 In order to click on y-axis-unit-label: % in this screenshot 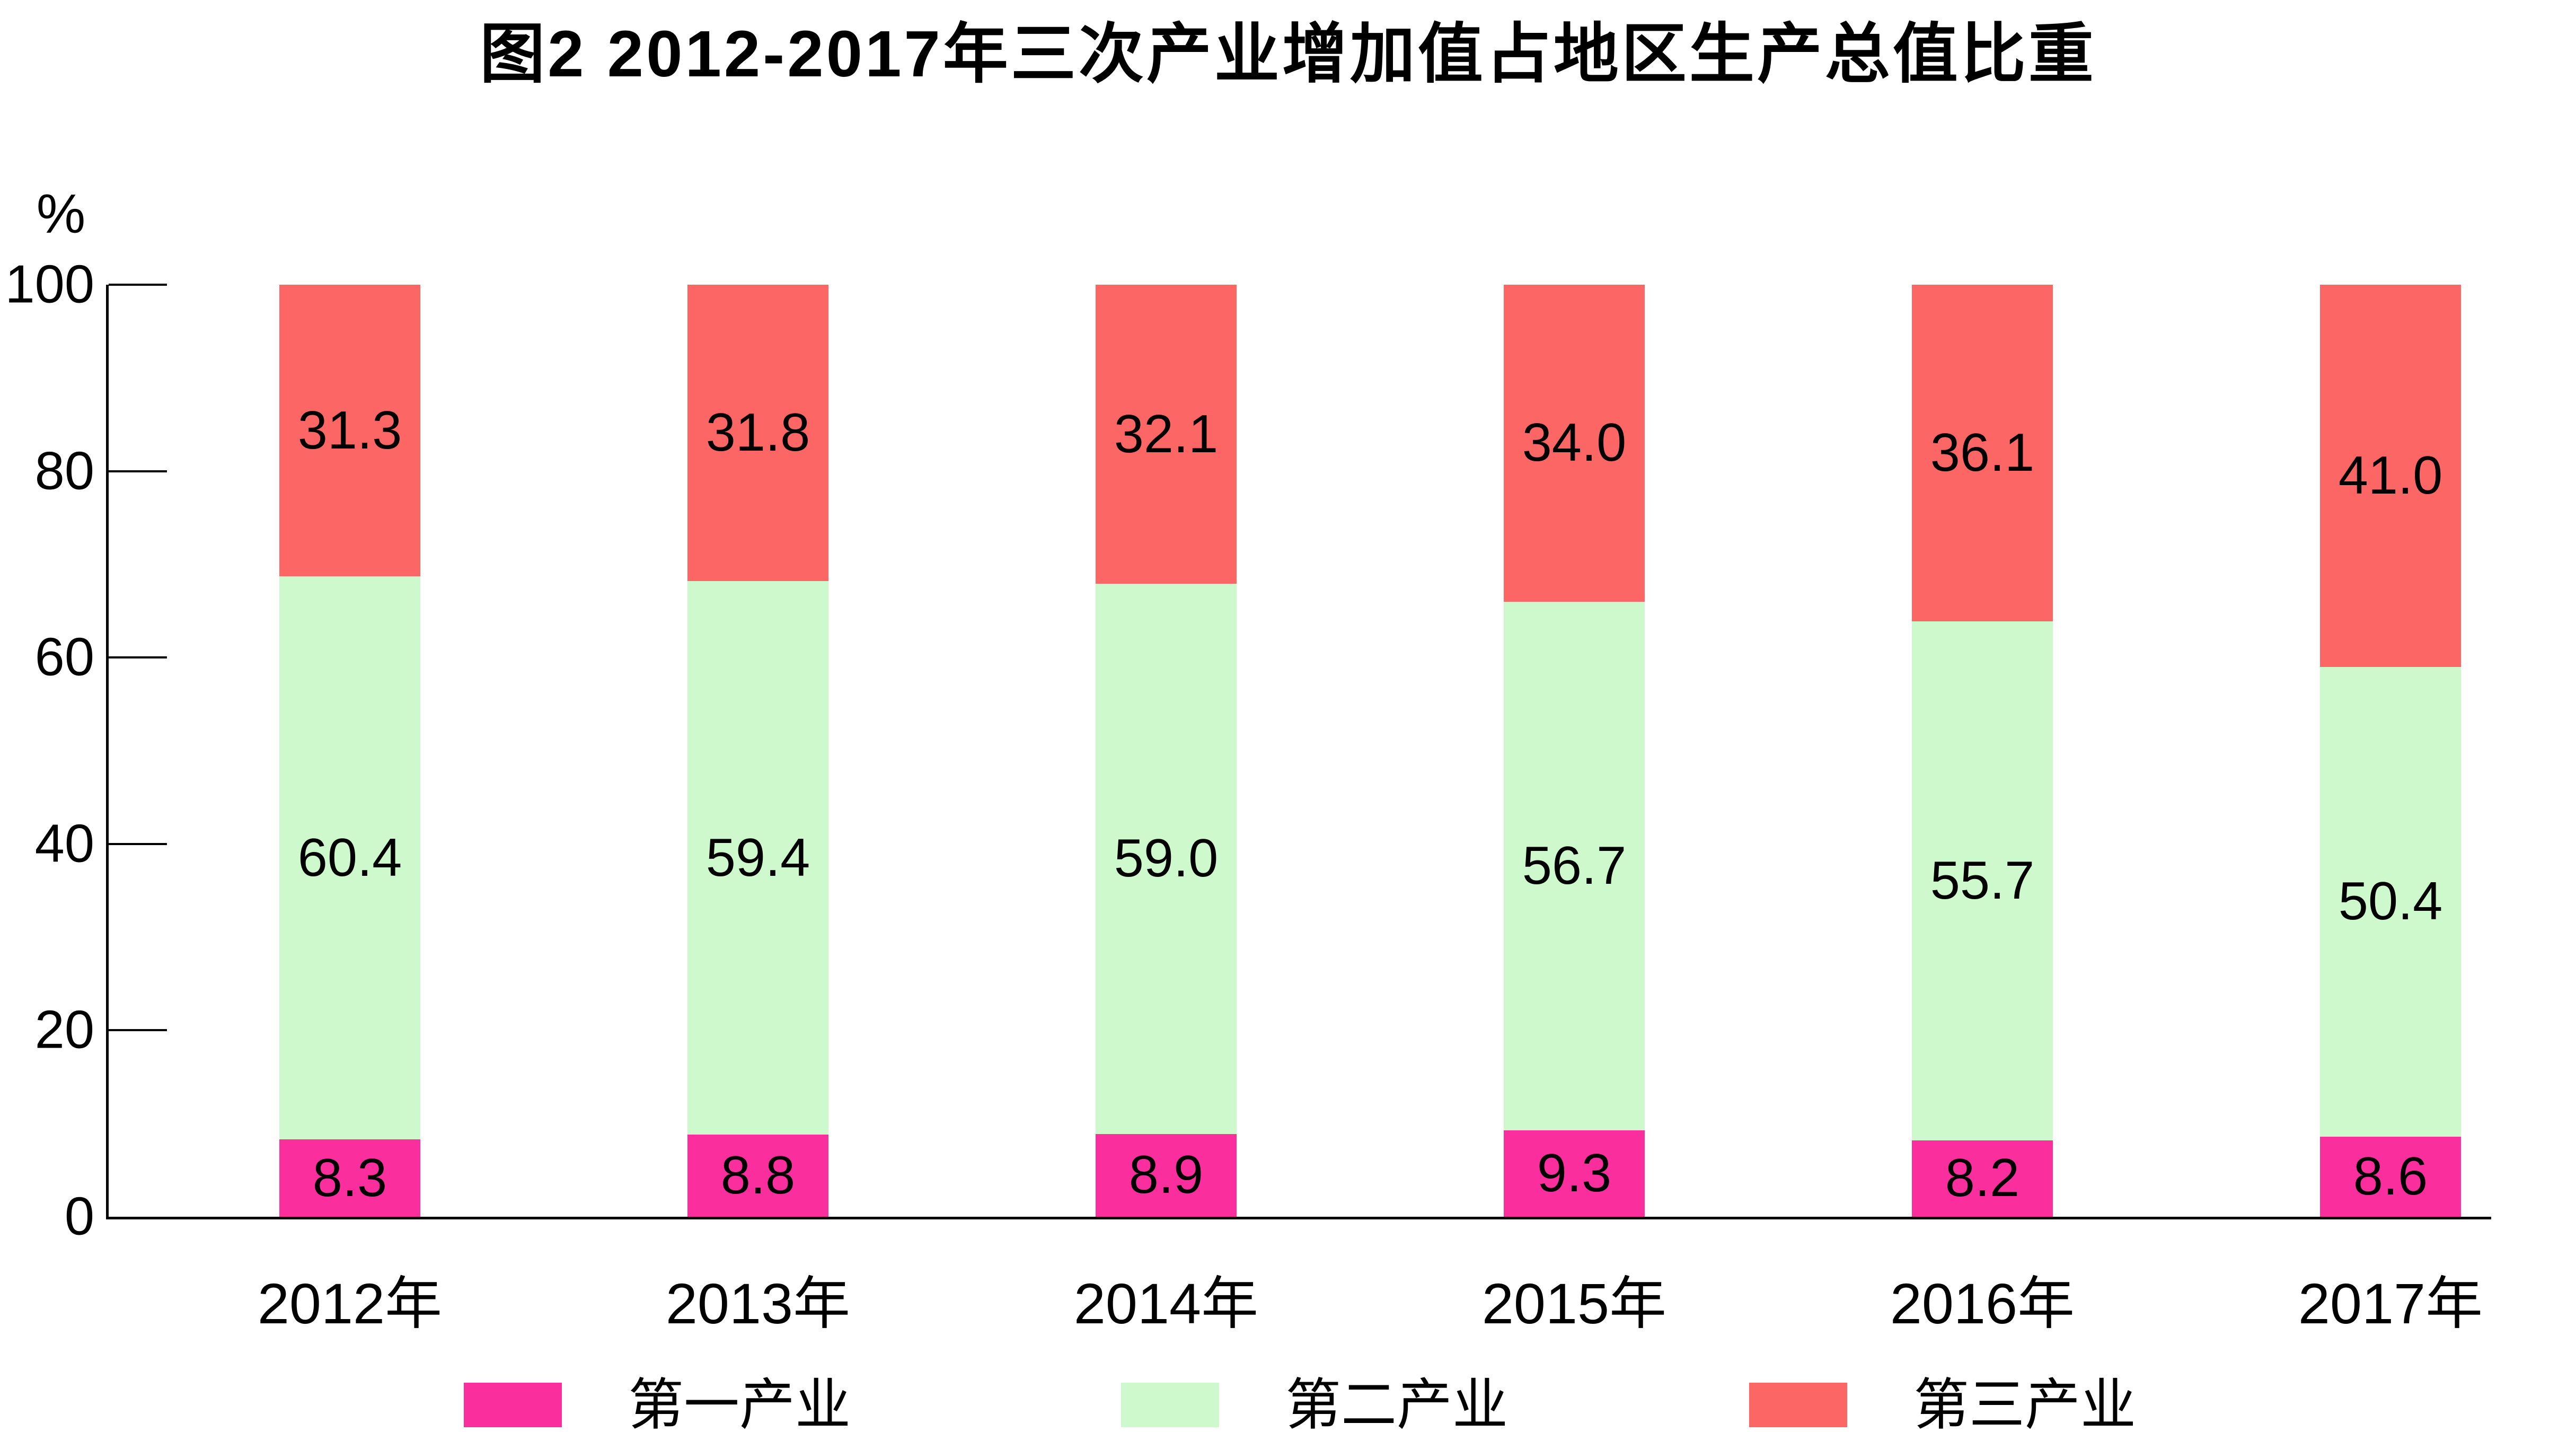, I will do `click(61, 214)`.